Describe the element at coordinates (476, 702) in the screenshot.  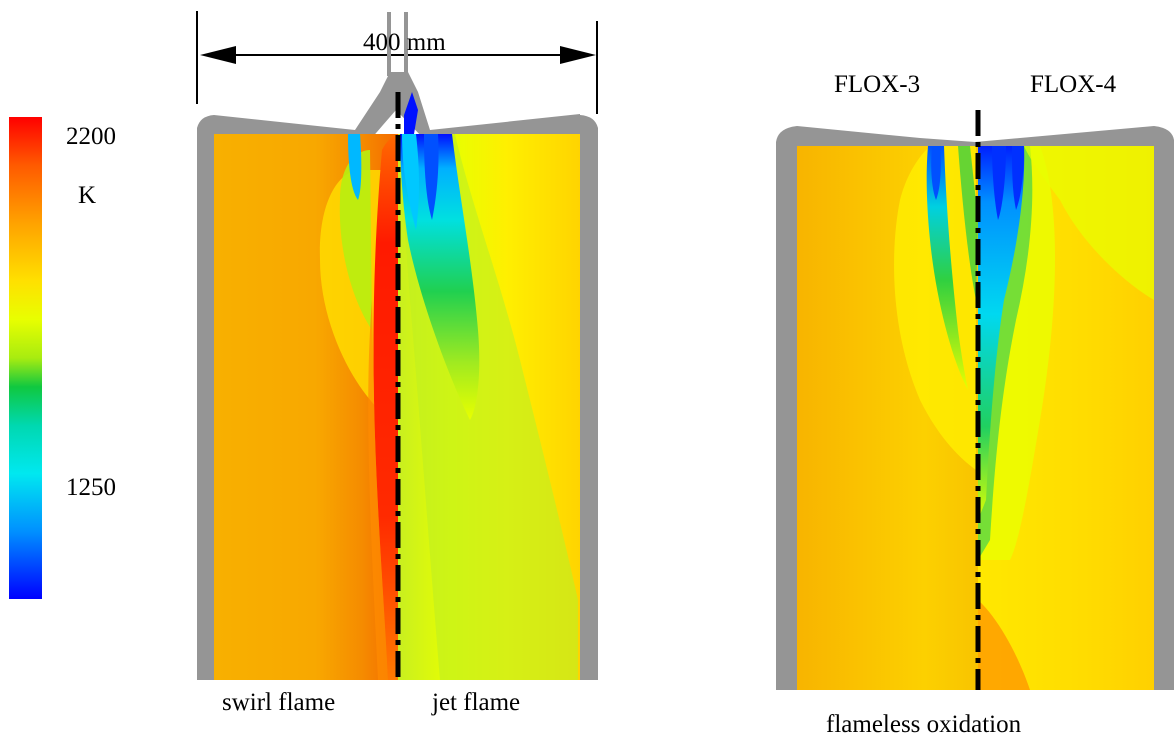
I see `caption-jet-flame: jet flame` at that location.